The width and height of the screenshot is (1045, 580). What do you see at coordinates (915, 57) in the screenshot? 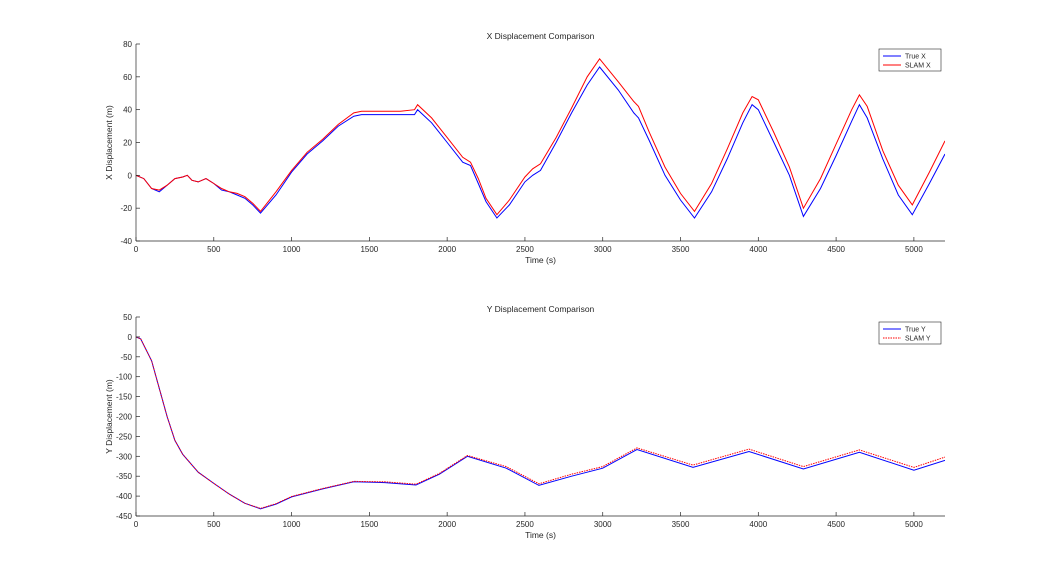
I see `legend-label: True X` at bounding box center [915, 57].